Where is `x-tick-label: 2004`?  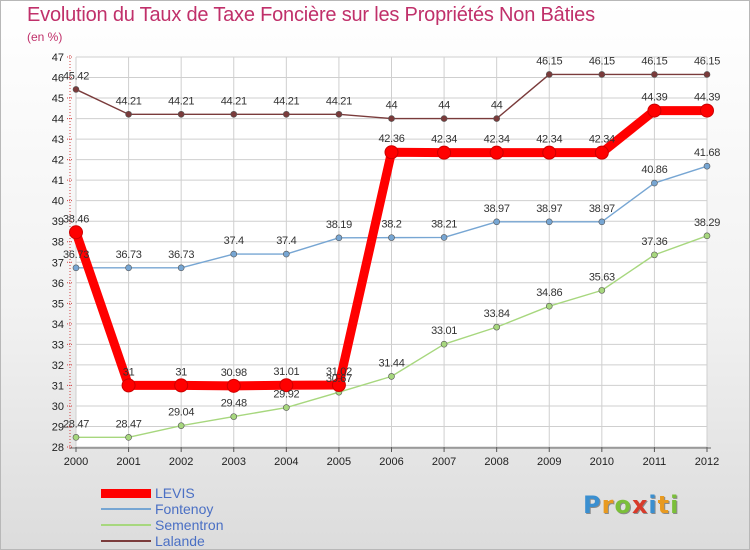 x-tick-label: 2004 is located at coordinates (286, 462).